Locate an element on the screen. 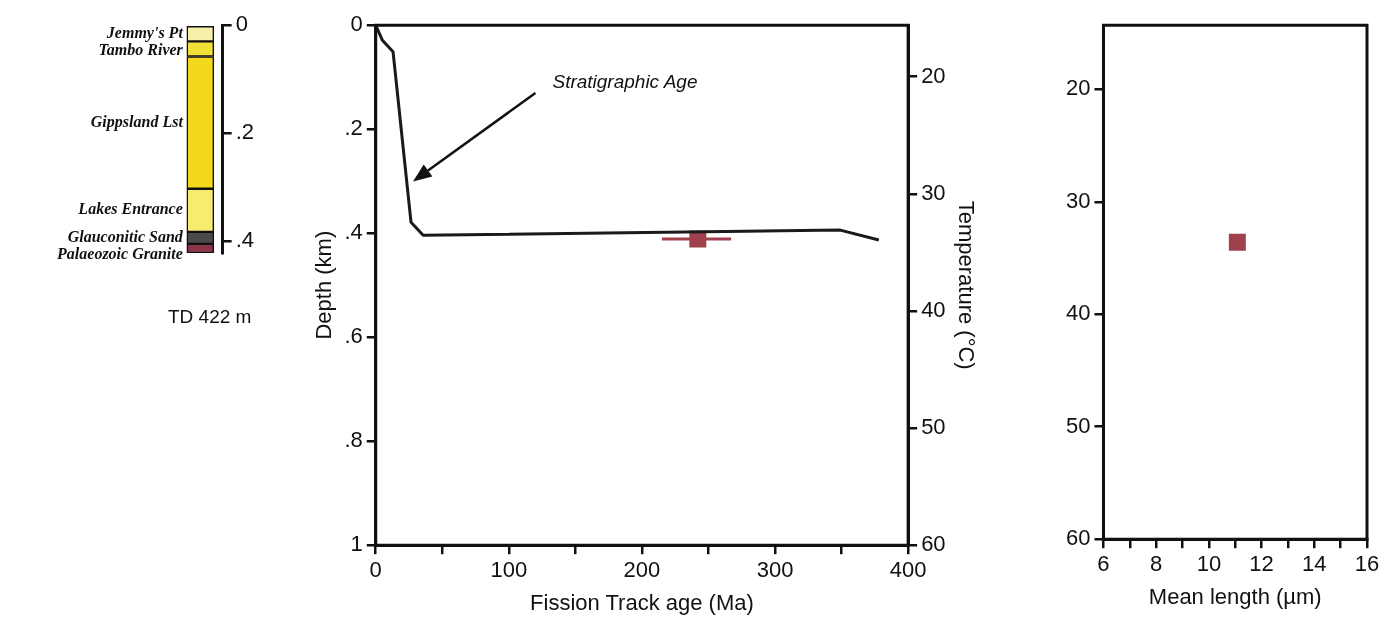 Image resolution: width=1399 pixels, height=635 pixels. x-tick-label: 12 is located at coordinates (1261, 564).